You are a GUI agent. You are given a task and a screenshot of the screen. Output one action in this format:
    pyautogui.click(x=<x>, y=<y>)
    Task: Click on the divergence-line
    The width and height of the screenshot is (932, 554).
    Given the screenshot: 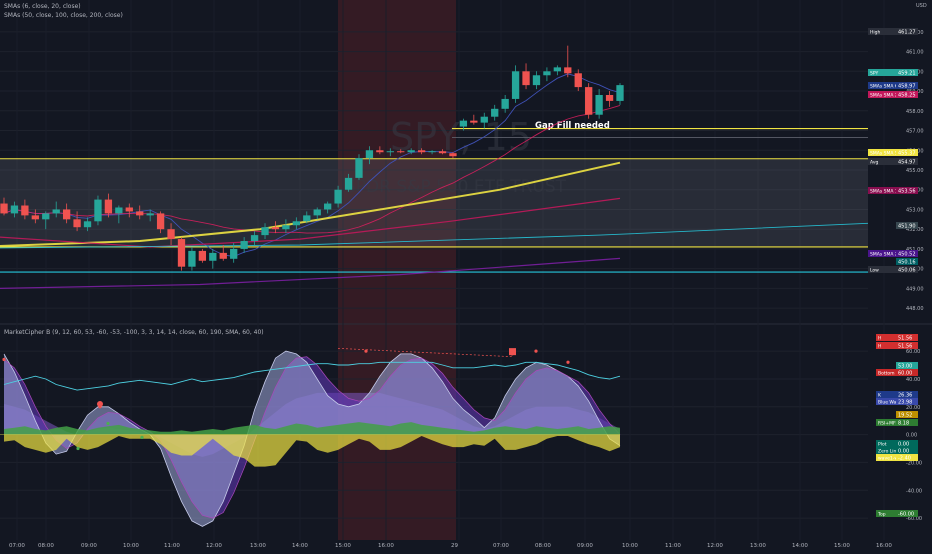 What is the action you would take?
    pyautogui.click(x=425, y=352)
    